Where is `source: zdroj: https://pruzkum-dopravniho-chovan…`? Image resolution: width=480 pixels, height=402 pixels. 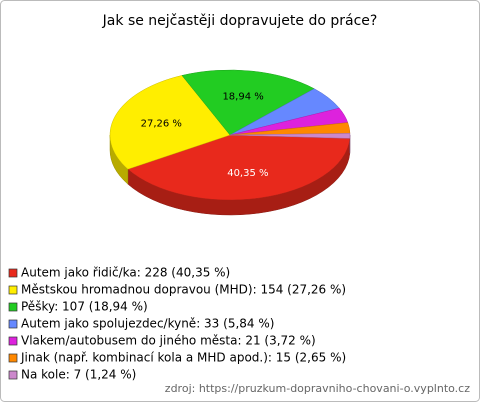 source: zdroj: https://pruzkum-dopravniho-chovan… is located at coordinates (317, 388).